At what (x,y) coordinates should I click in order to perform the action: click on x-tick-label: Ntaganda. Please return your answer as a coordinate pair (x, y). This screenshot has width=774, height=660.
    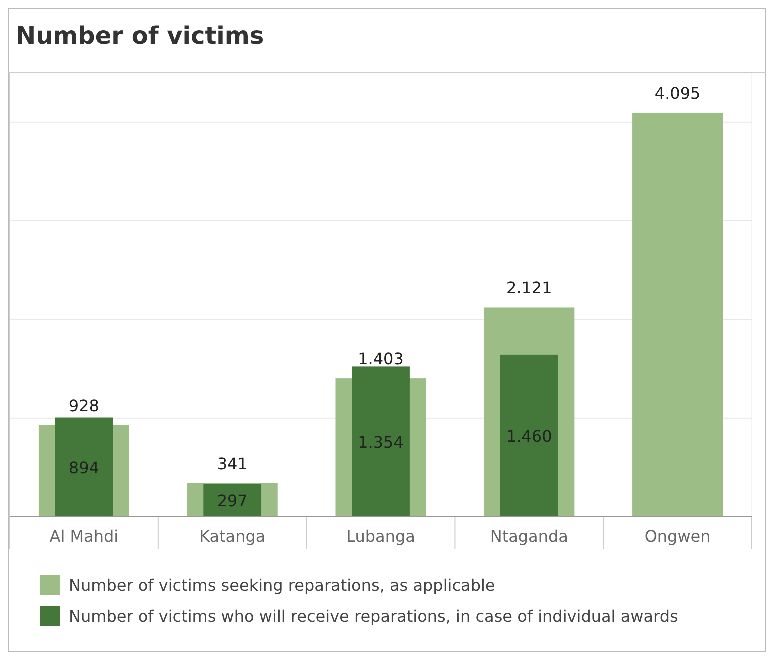
    Looking at the image, I should click on (529, 536).